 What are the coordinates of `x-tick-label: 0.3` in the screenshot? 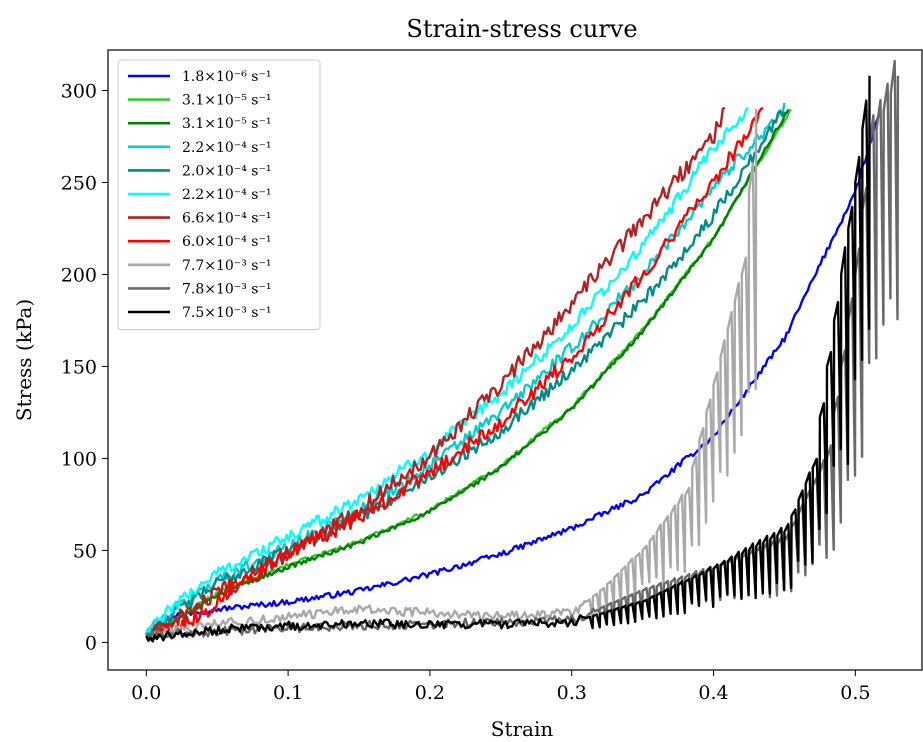 It's located at (572, 693).